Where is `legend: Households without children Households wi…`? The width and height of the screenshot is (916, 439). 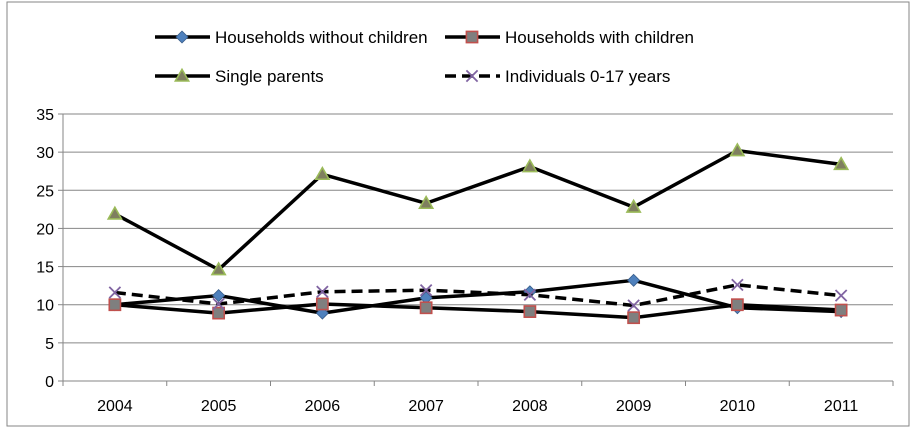
legend: Households without children Households wi… is located at coordinates (424, 57).